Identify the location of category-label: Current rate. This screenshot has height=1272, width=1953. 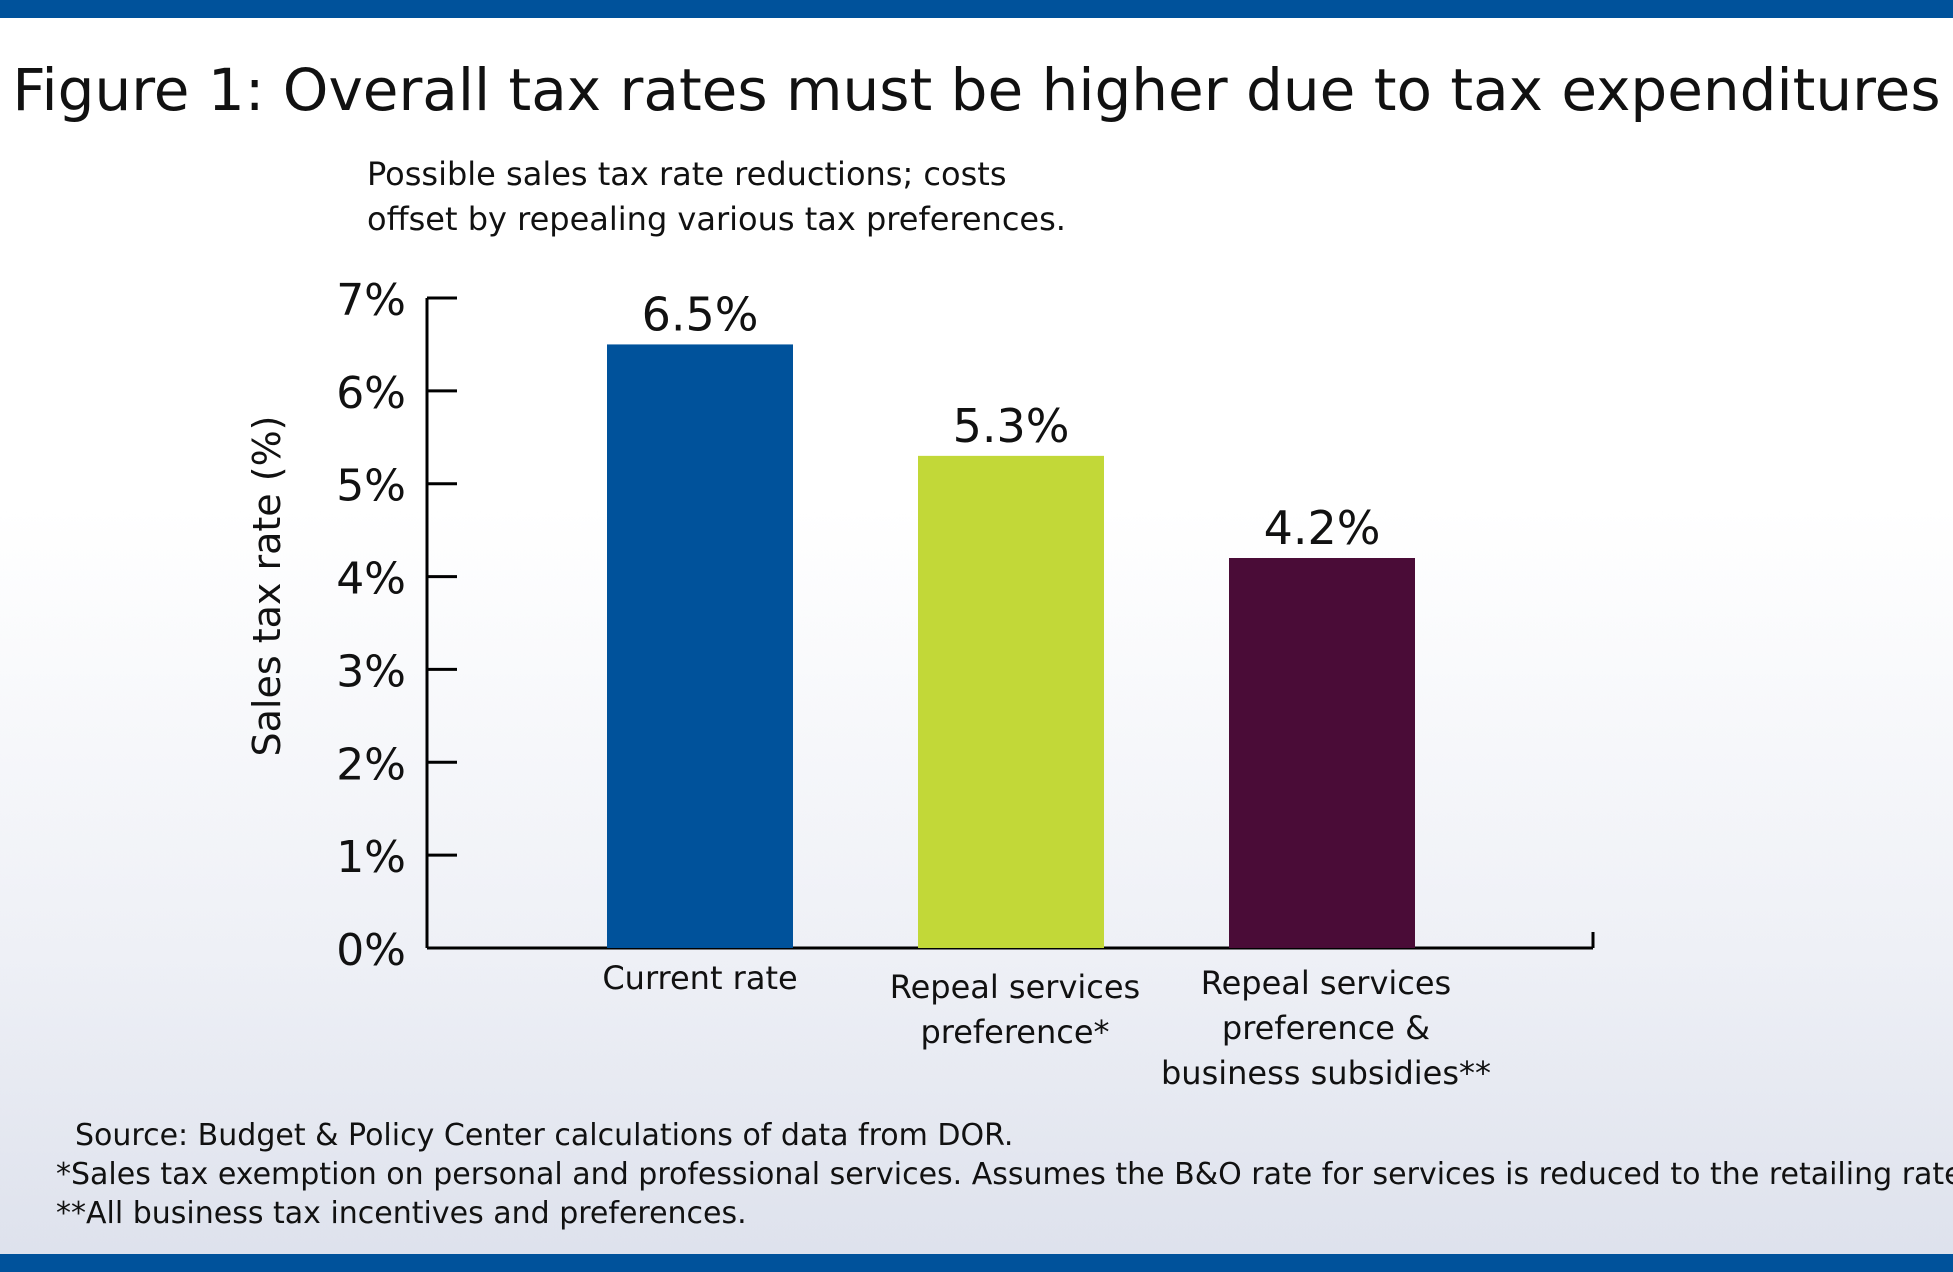
(699, 978).